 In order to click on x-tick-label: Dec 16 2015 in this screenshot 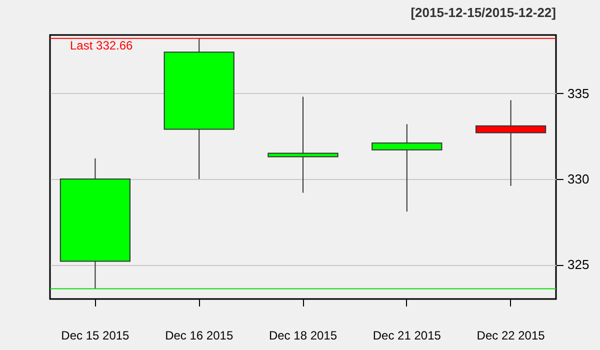, I will do `click(199, 335)`.